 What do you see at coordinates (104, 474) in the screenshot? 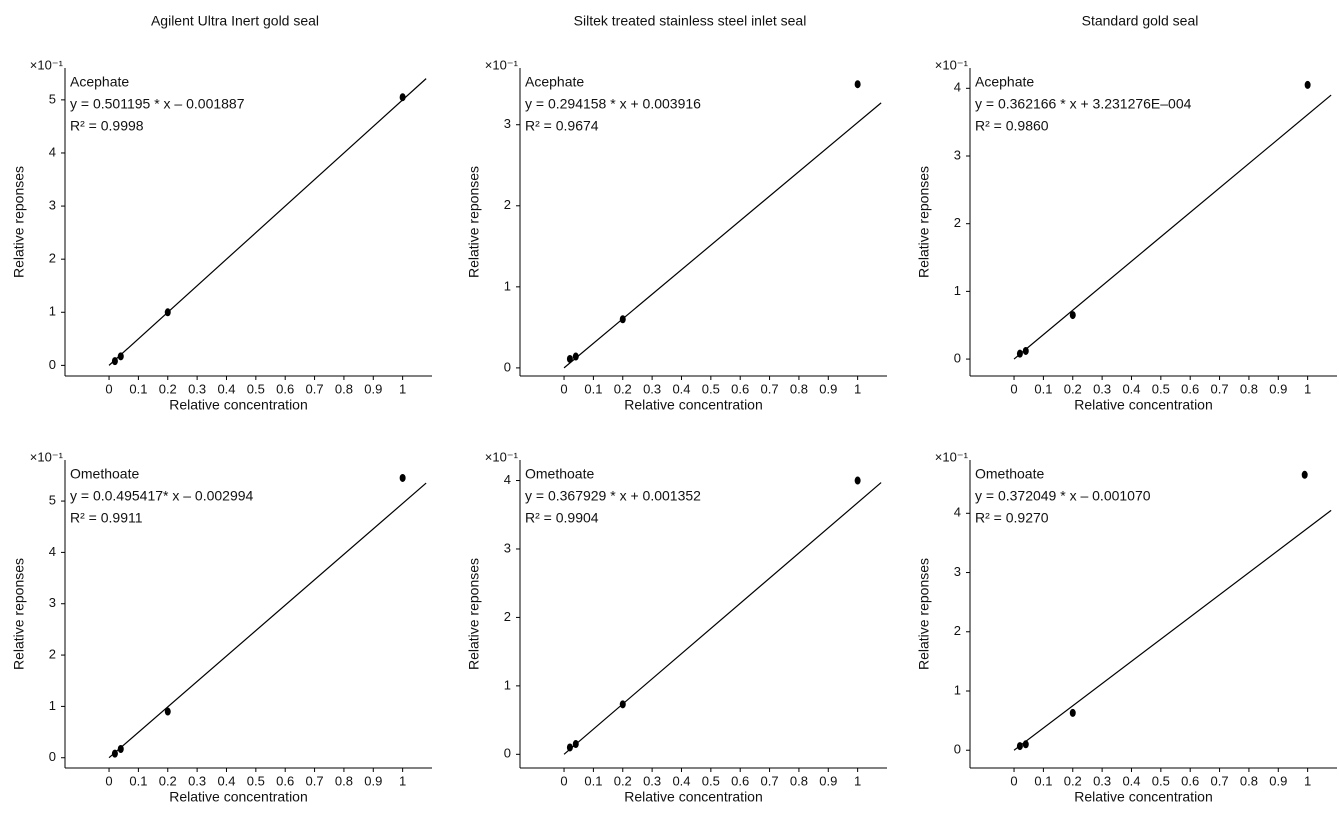
I see `compound-name: Omethoate` at bounding box center [104, 474].